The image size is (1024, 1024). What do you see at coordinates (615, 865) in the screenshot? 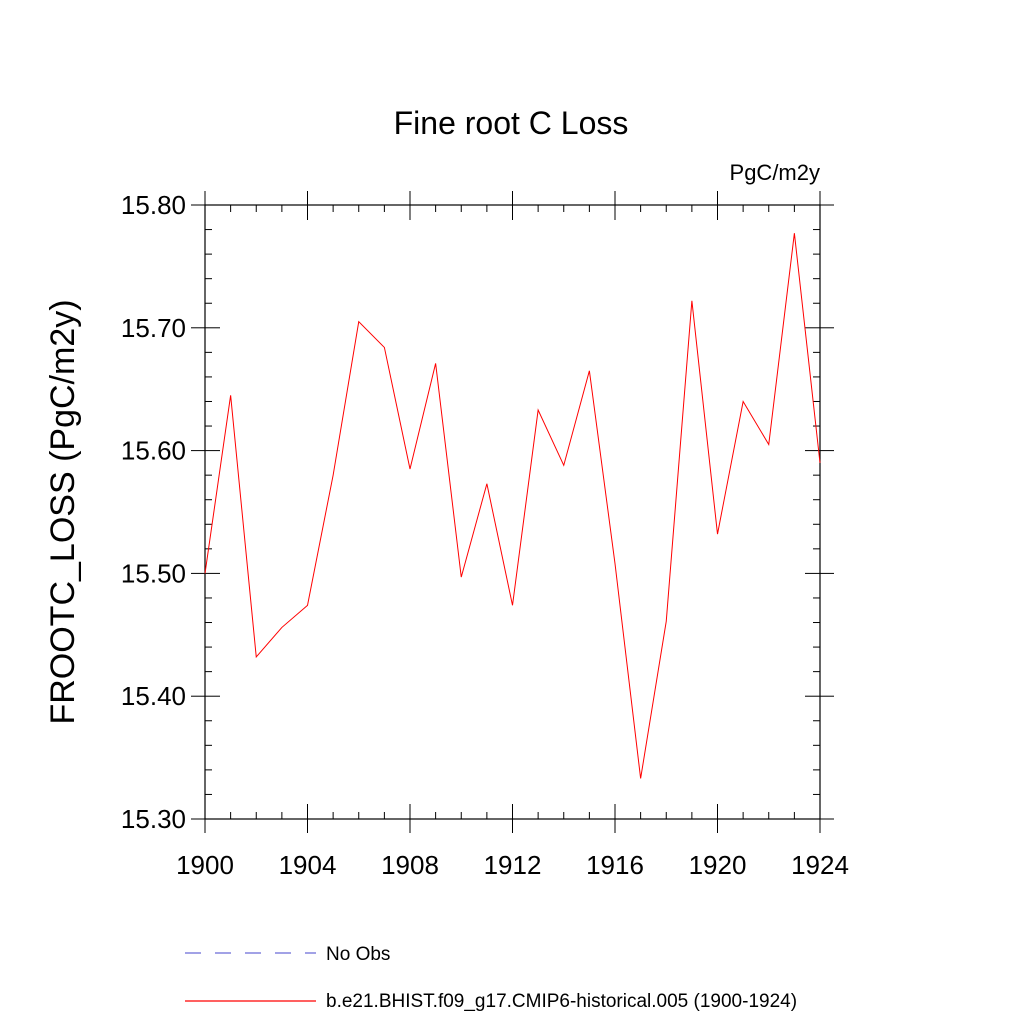
I see `x-tick-label: 1916` at bounding box center [615, 865].